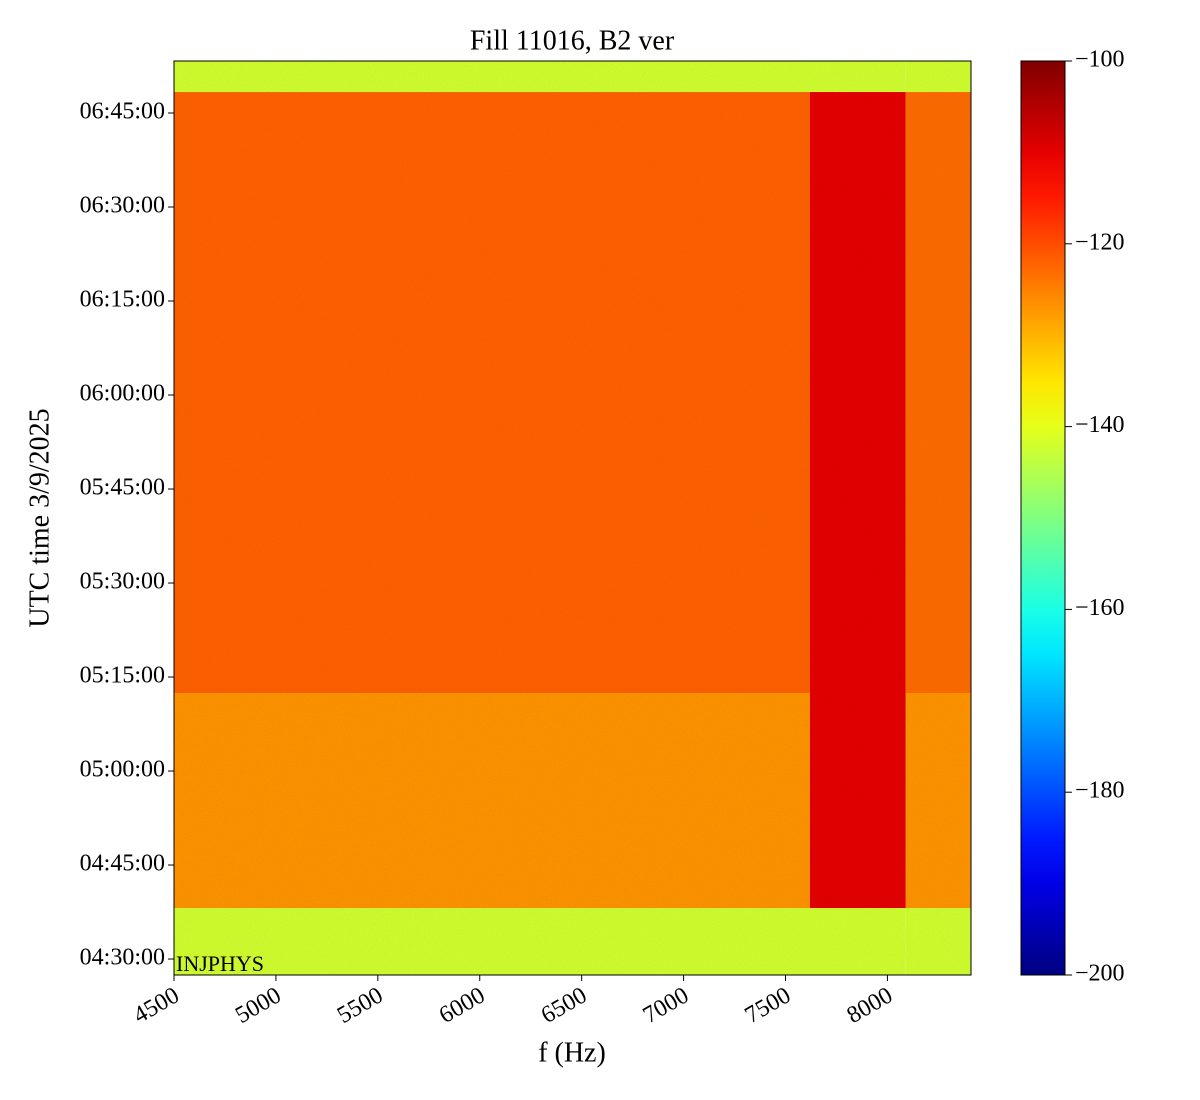 The image size is (1200, 1100). I want to click on colorbar-tick-label: −200, so click(1100, 974).